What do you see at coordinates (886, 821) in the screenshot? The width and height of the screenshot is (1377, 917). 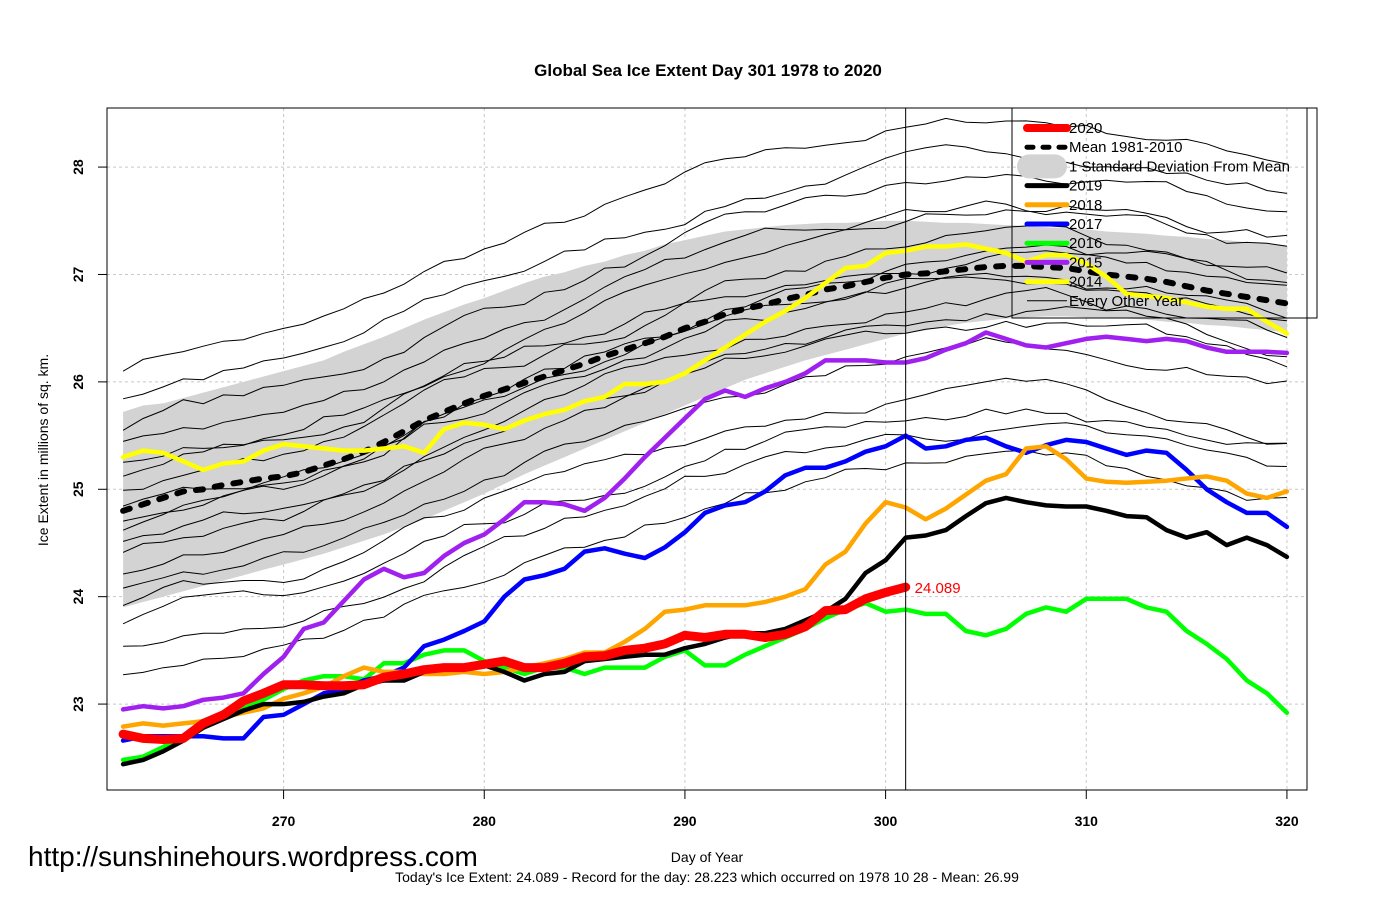 I see `x-tick-label: 300` at bounding box center [886, 821].